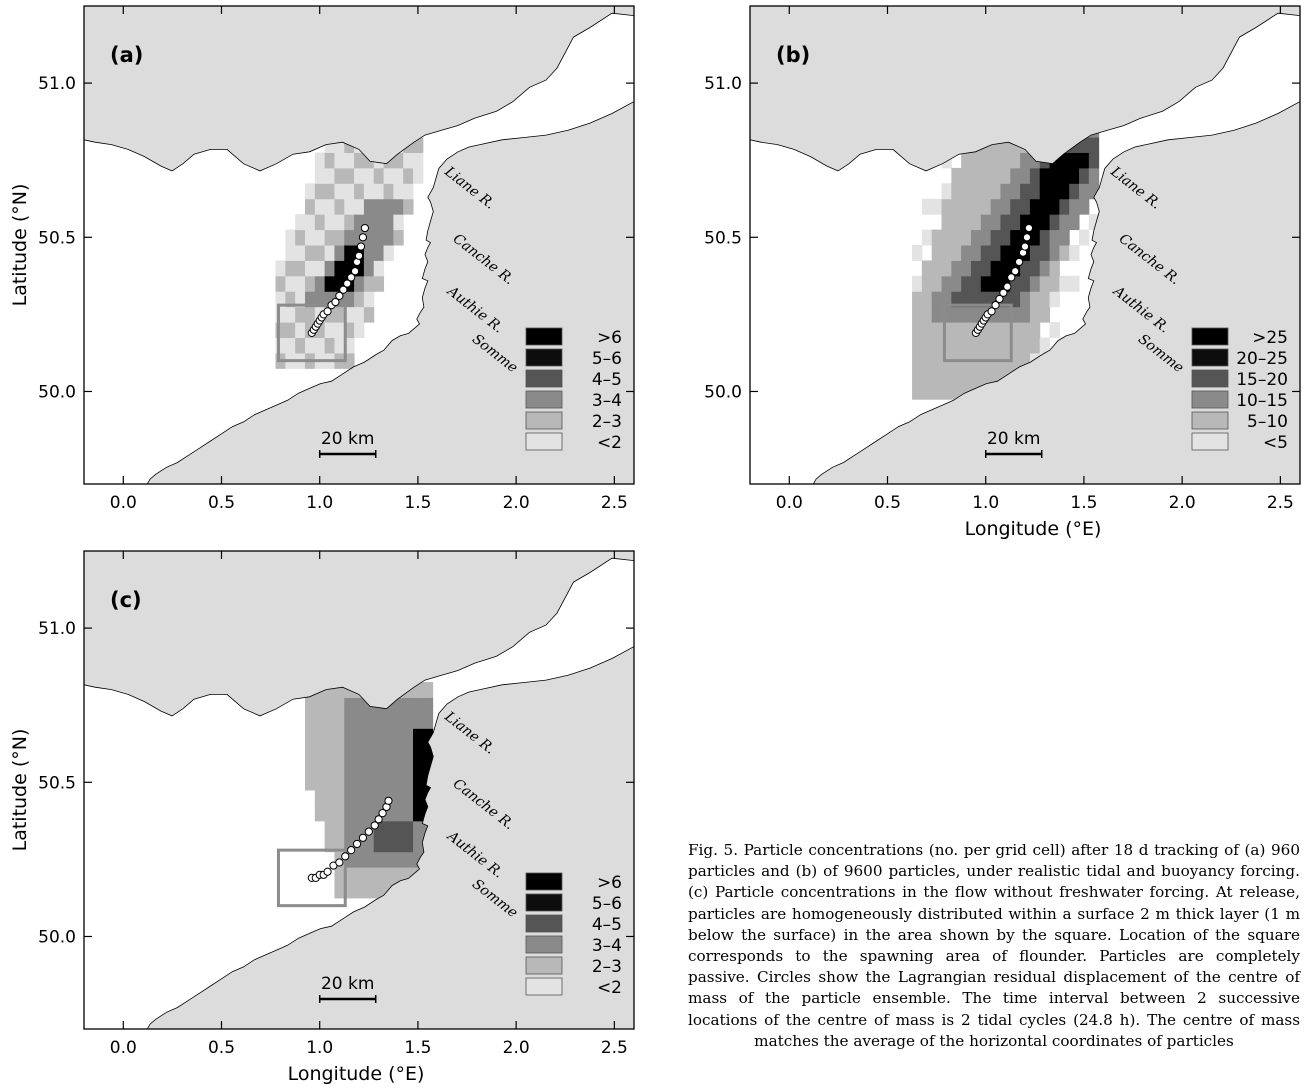  Describe the element at coordinates (609, 883) in the screenshot. I see `legend-label: >6` at that location.